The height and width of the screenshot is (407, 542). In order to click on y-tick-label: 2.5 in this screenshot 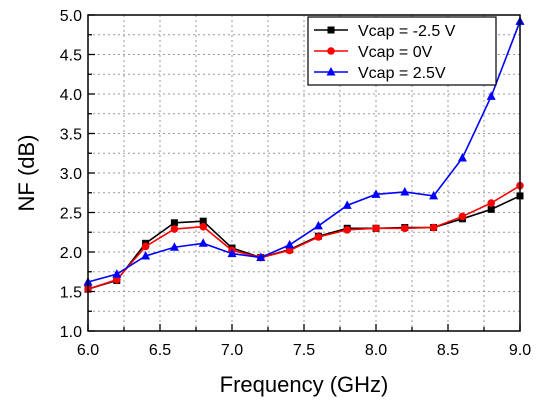, I will do `click(71, 214)`.